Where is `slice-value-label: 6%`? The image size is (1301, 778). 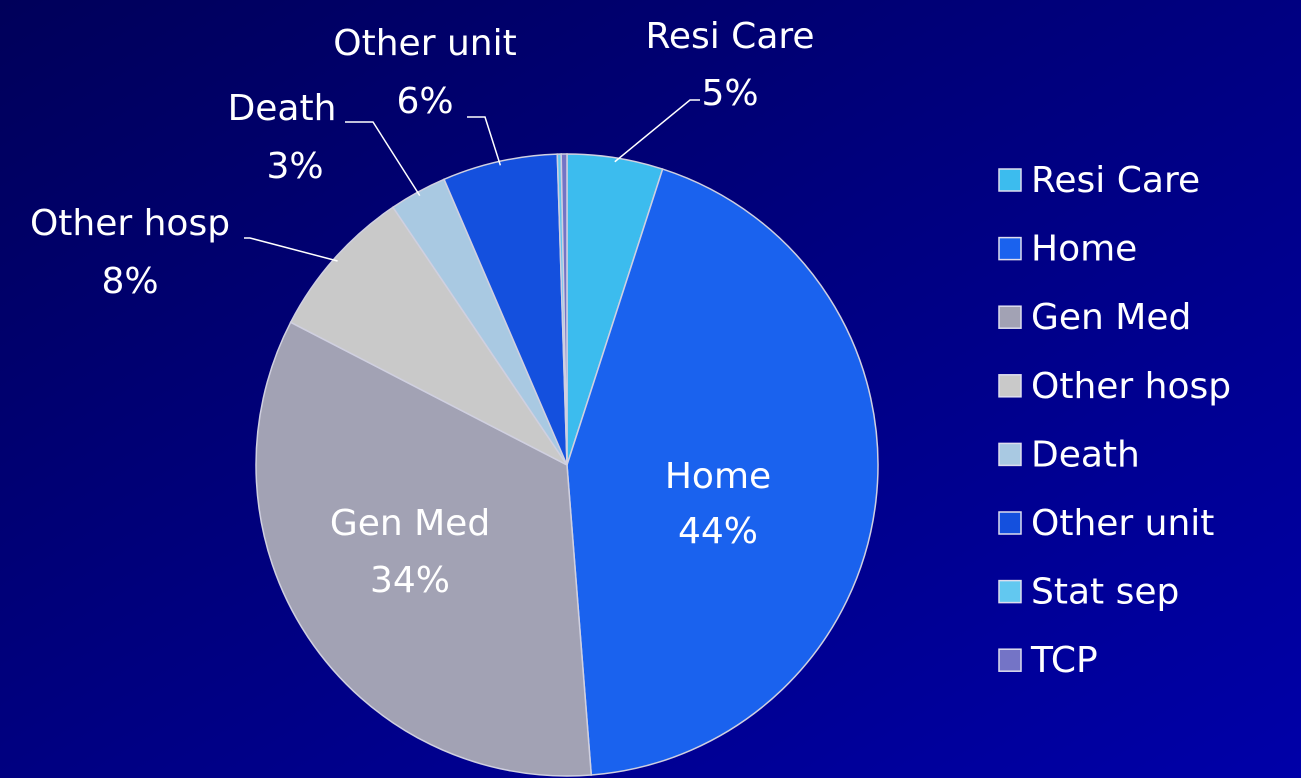 slice-value-label: 6% is located at coordinates (424, 101).